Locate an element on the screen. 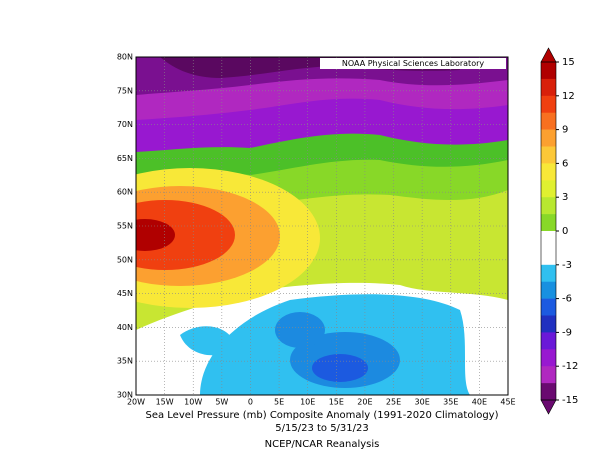 Image resolution: width=600 pixels, height=465 pixels. lon-tick-label: 15E is located at coordinates (336, 402).